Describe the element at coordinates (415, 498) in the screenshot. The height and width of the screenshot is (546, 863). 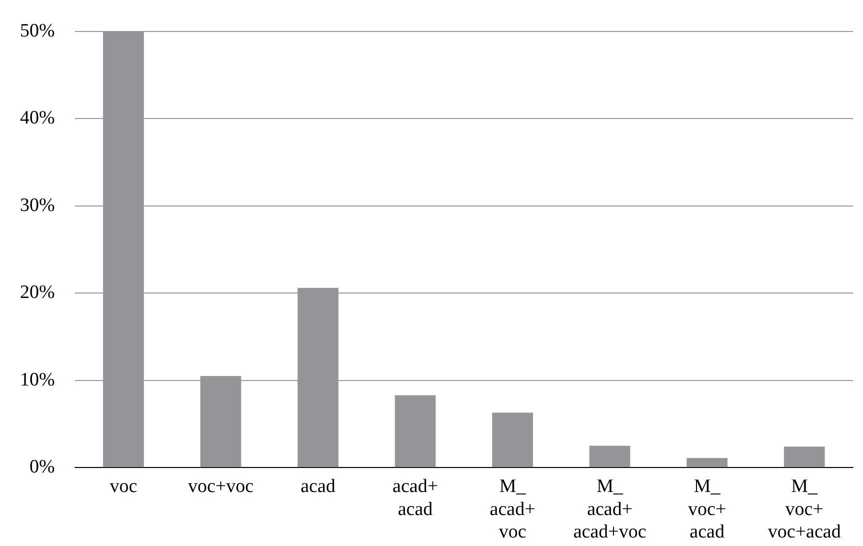
I see `x-tick-label: acad+ acad` at that location.